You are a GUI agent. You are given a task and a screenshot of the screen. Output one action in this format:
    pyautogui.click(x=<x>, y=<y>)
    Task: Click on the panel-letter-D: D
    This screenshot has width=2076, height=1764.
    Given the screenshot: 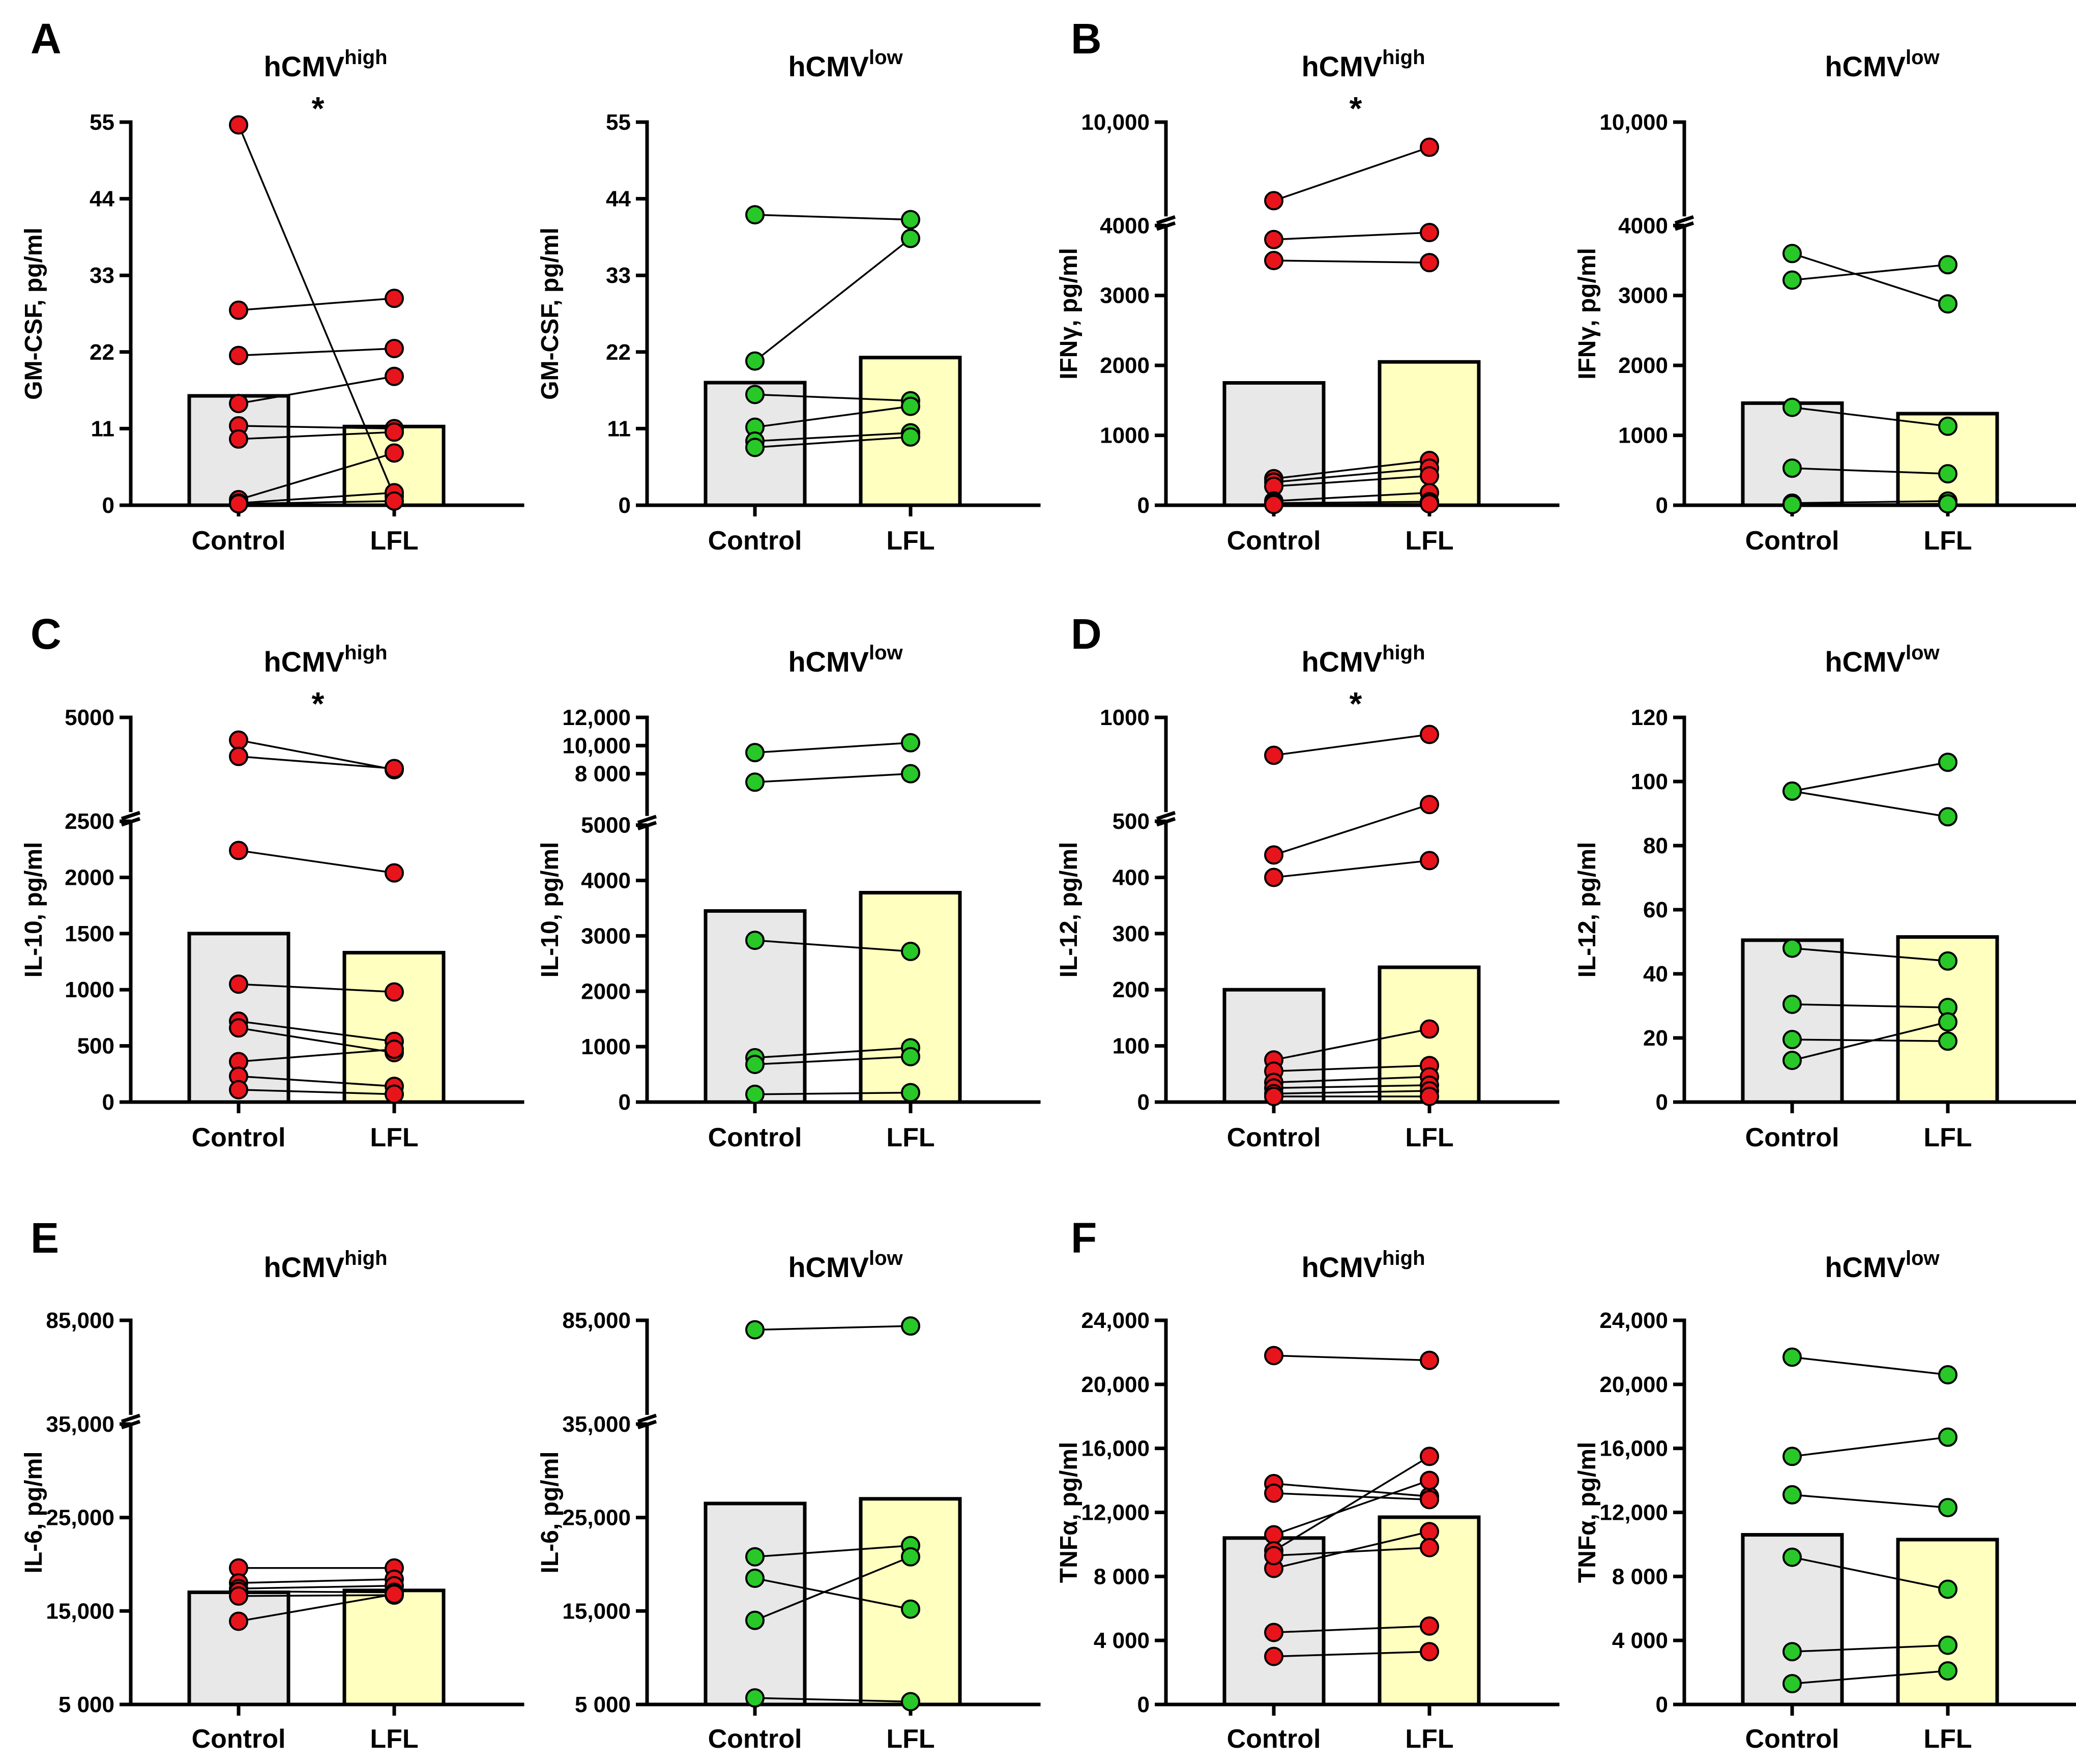 What is the action you would take?
    pyautogui.click(x=1086, y=634)
    